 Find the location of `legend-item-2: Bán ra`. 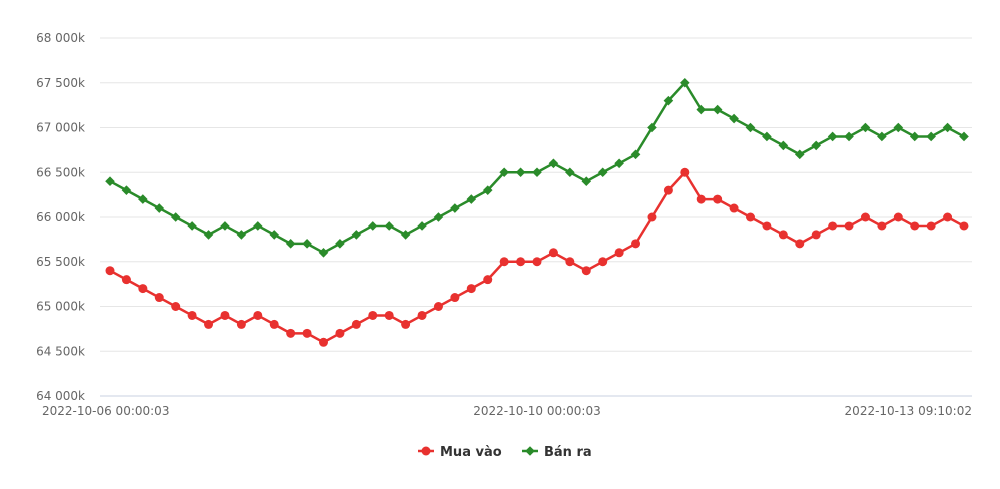

legend-item-2: Bán ra is located at coordinates (557, 452).